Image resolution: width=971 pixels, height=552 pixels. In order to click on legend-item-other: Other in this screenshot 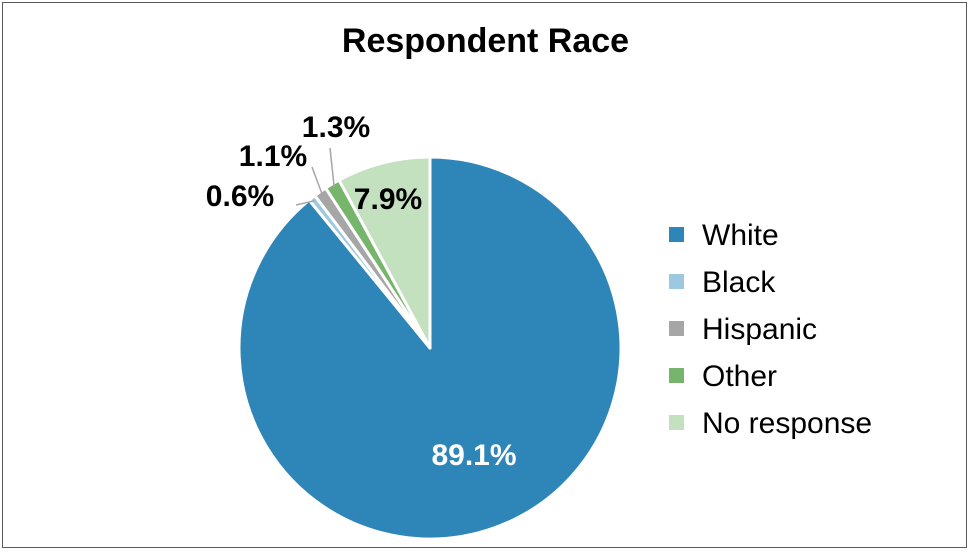, I will do `click(723, 376)`.